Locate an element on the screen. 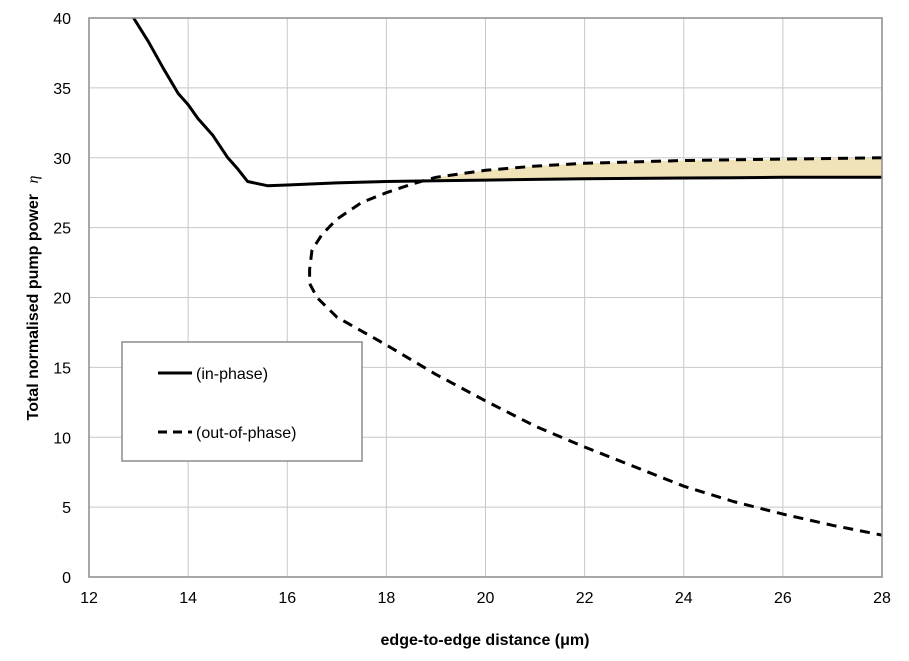 This screenshot has height=661, width=909. legend: (in-phase) (out-of-phase) is located at coordinates (242, 401).